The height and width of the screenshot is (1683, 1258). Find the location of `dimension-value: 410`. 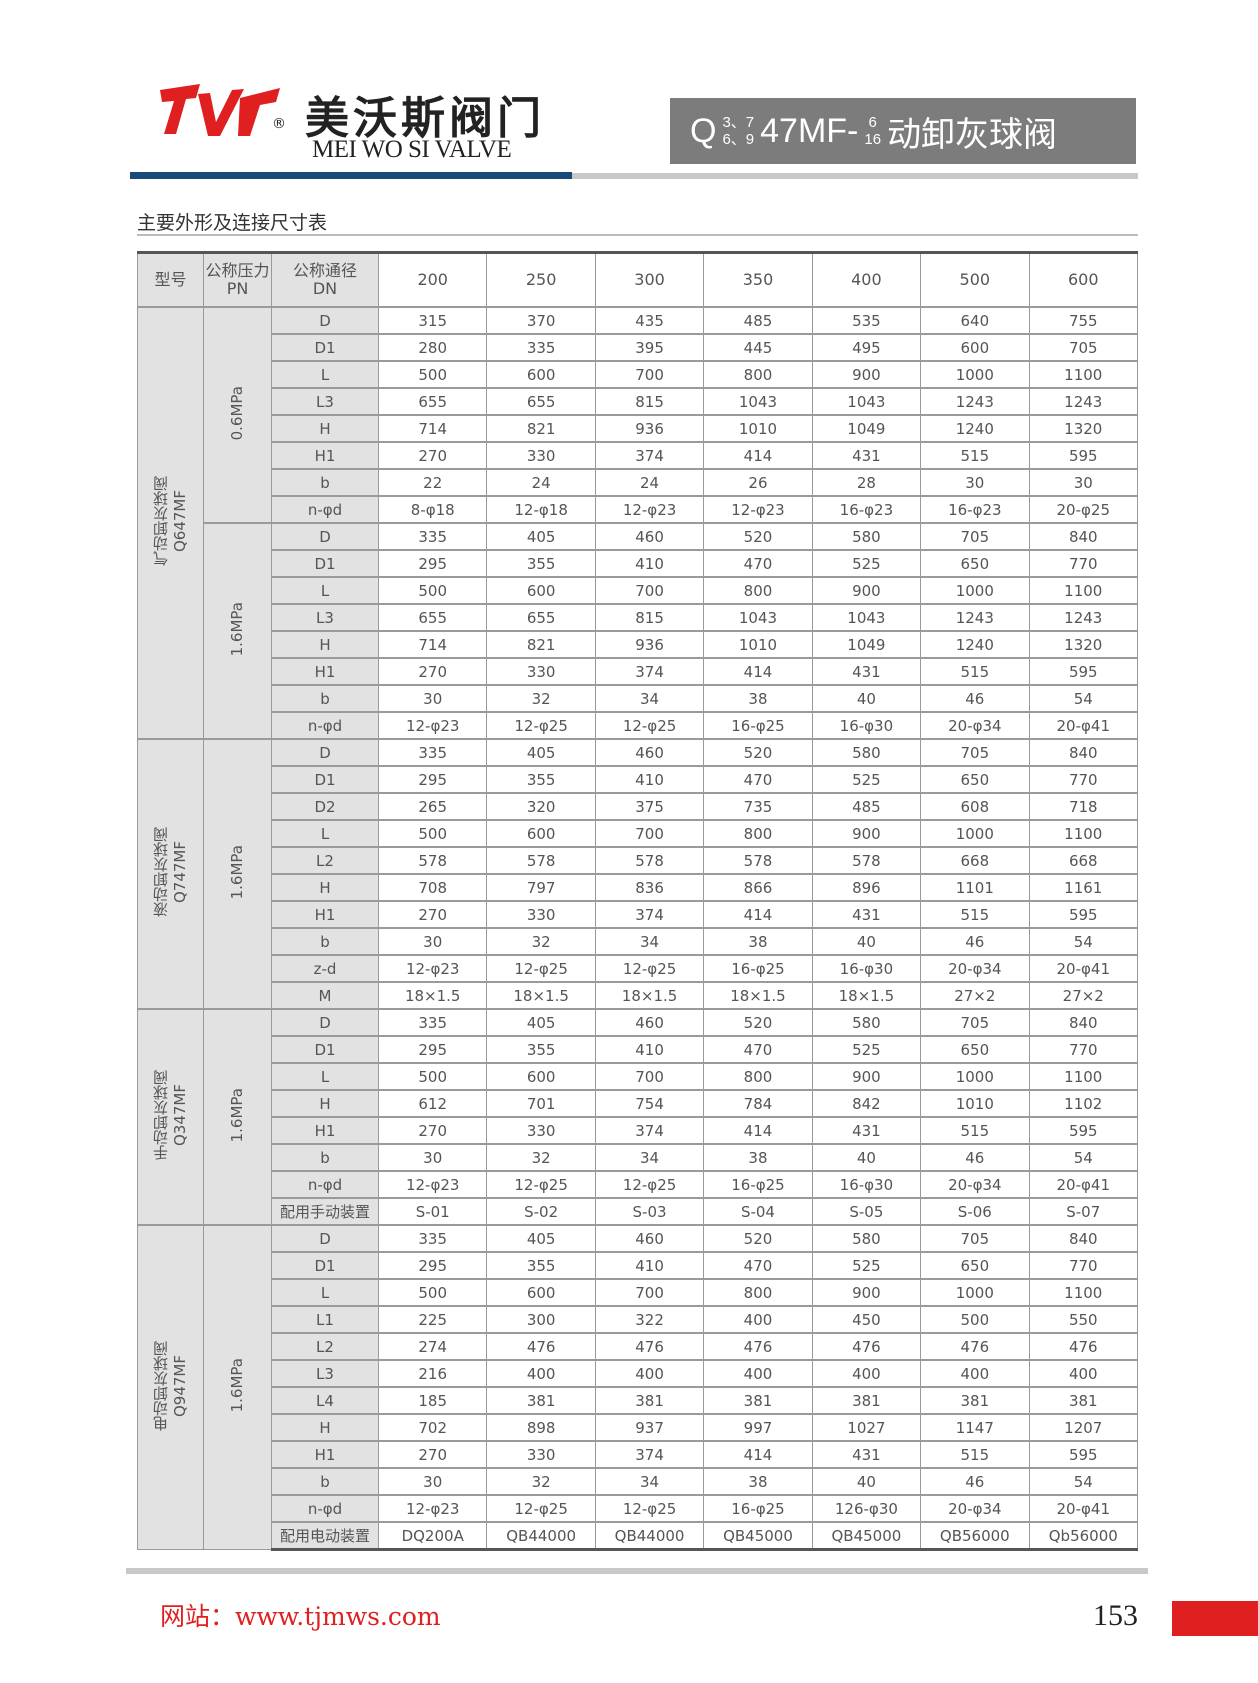

dimension-value: 410 is located at coordinates (649, 1265).